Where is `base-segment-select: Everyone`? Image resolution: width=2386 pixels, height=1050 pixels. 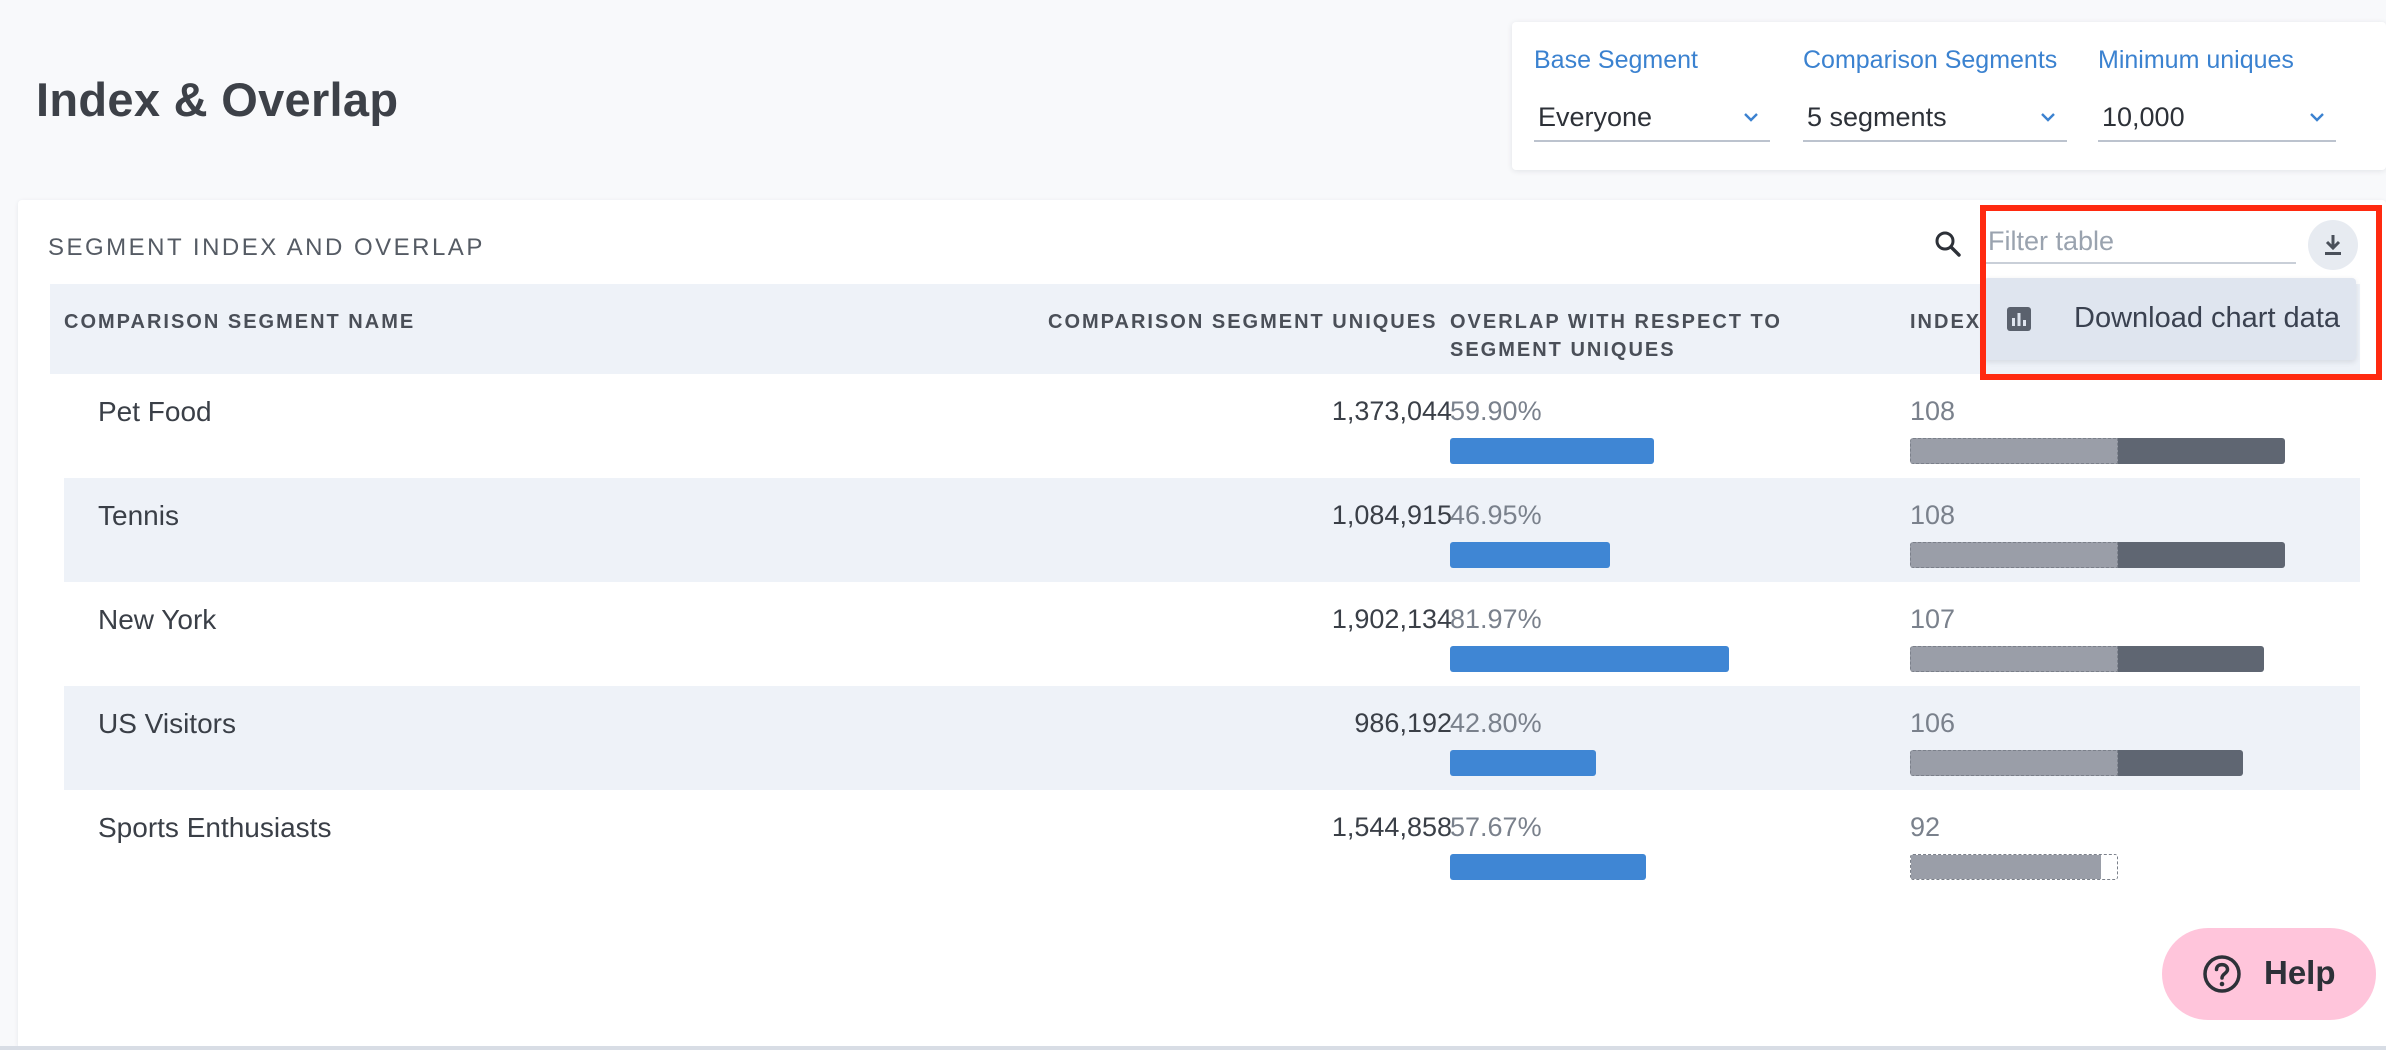
base-segment-select: Everyone is located at coordinates (1652, 120).